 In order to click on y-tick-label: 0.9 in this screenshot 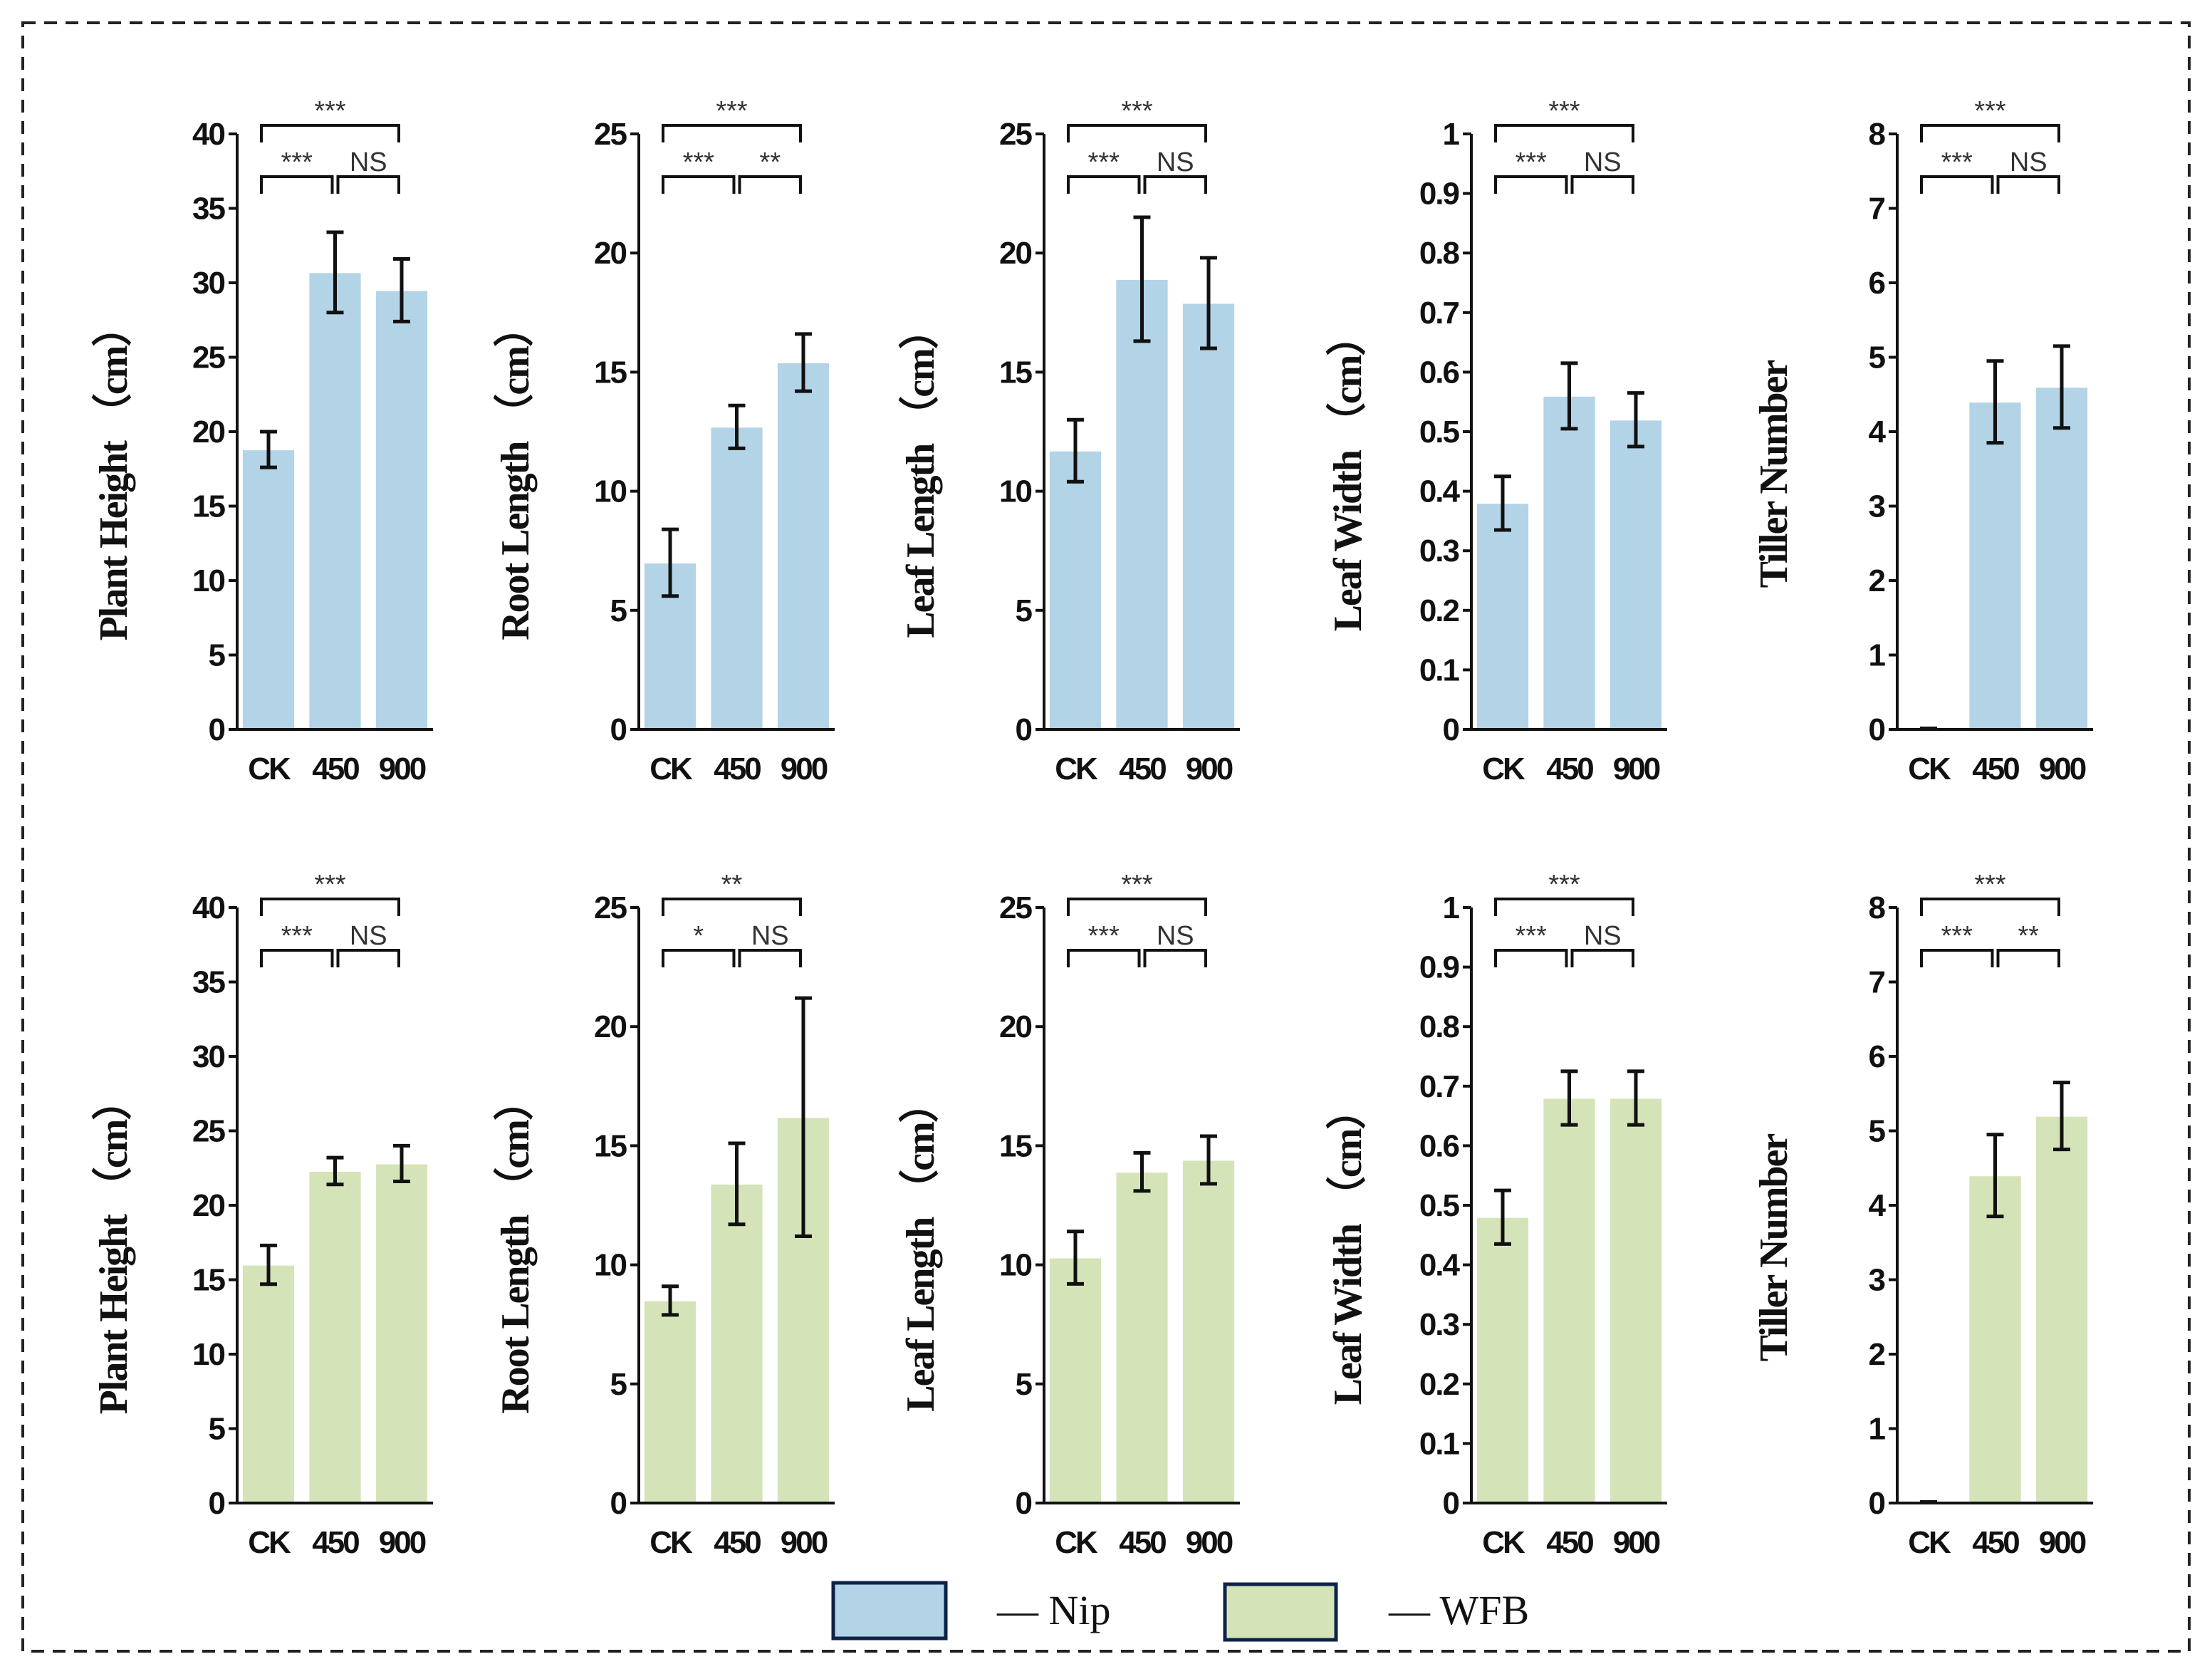, I will do `click(1439, 967)`.